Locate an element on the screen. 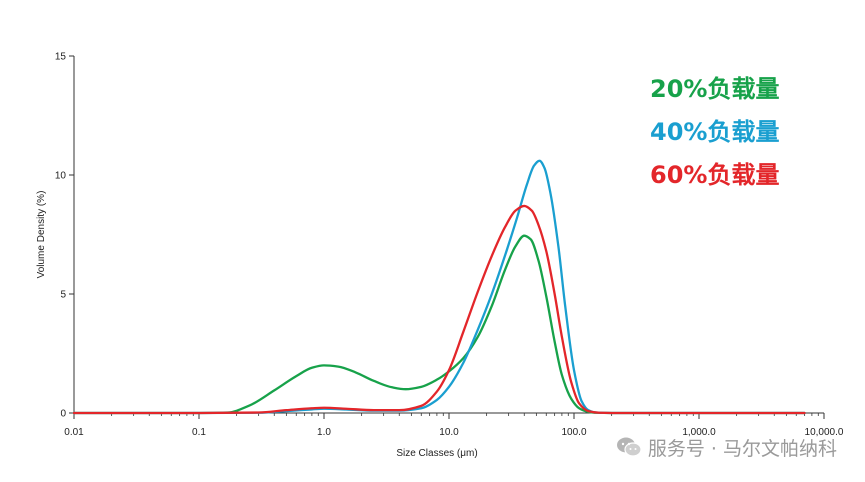 The image size is (865, 482). x-tick-label: 1.0 is located at coordinates (324, 432).